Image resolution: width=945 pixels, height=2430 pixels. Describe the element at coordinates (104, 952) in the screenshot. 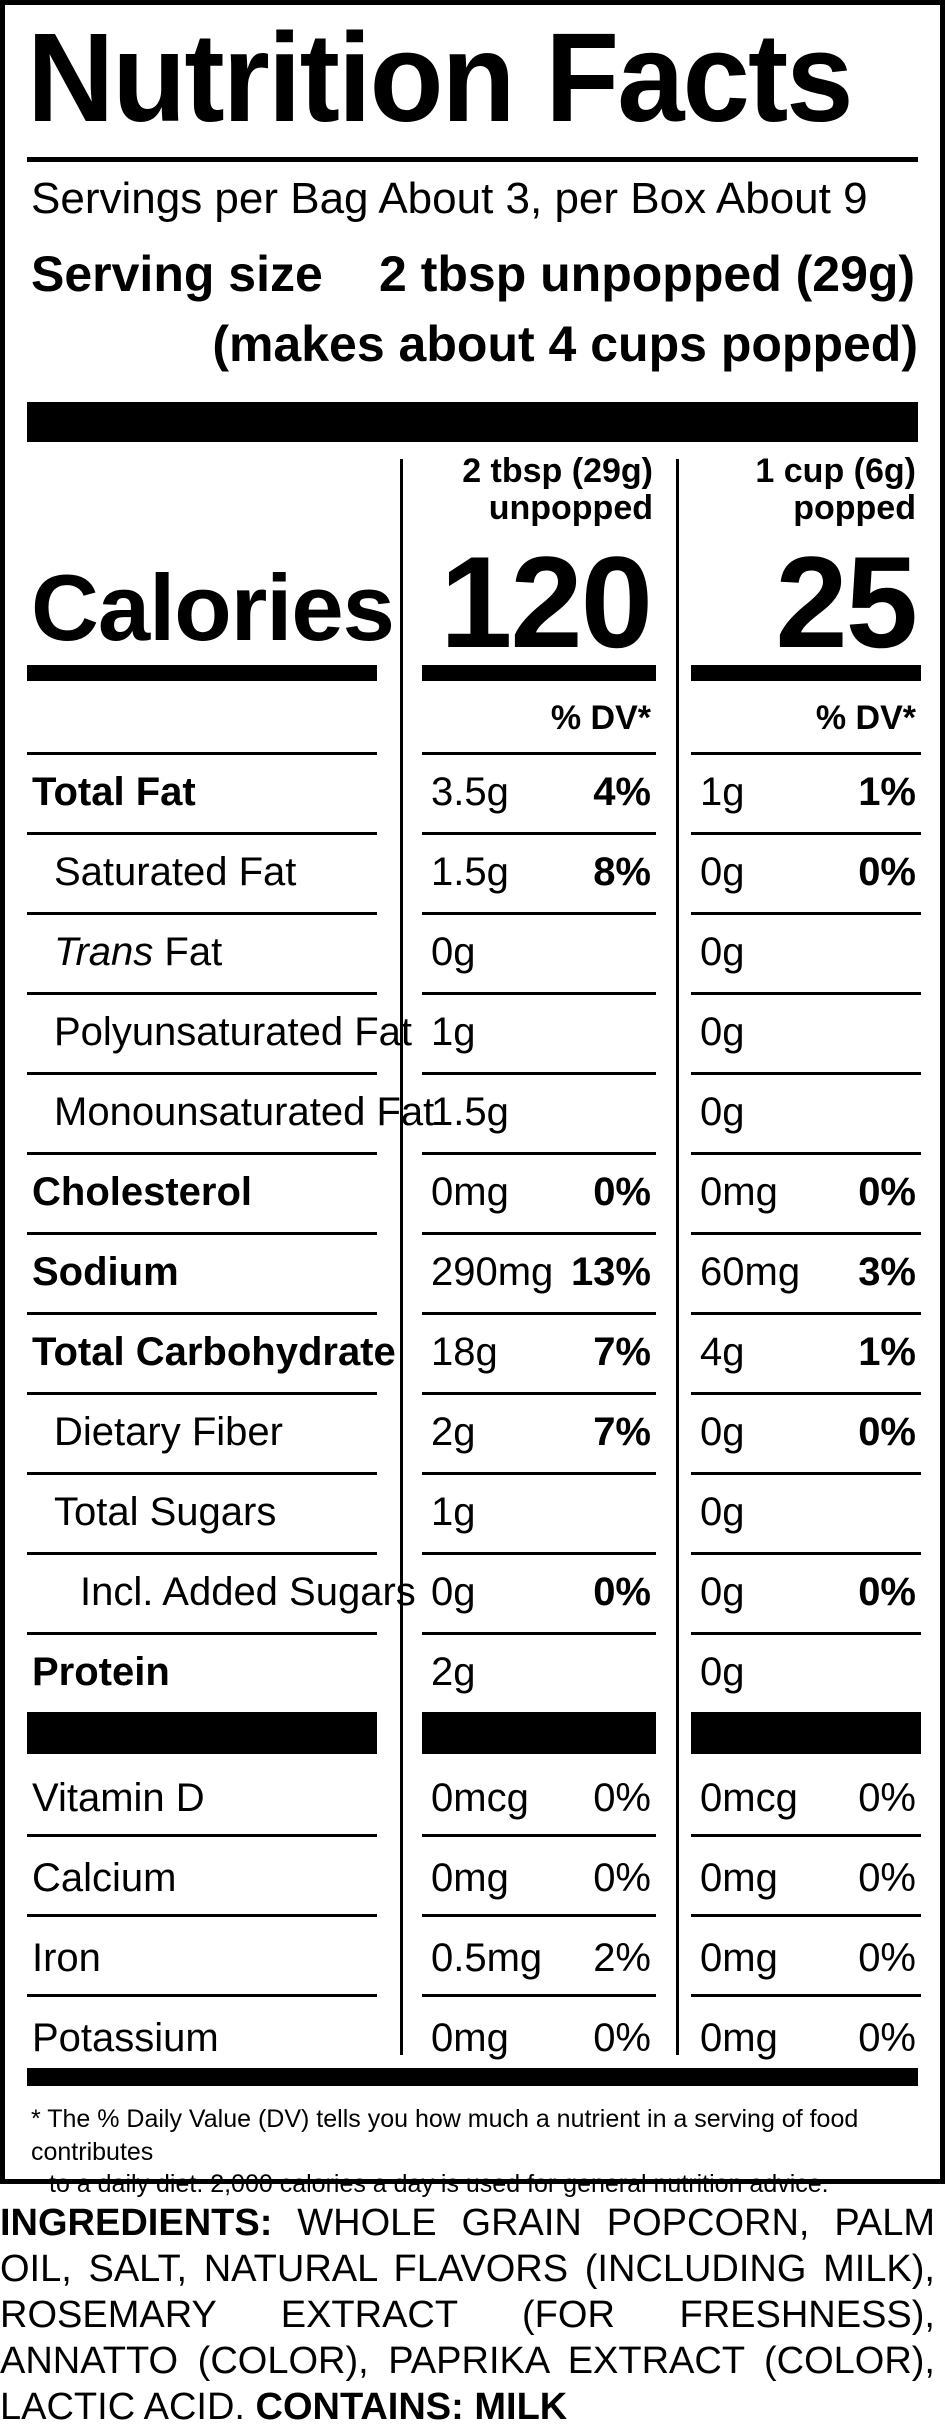

I see `nutrient-name-italic: Trans` at that location.